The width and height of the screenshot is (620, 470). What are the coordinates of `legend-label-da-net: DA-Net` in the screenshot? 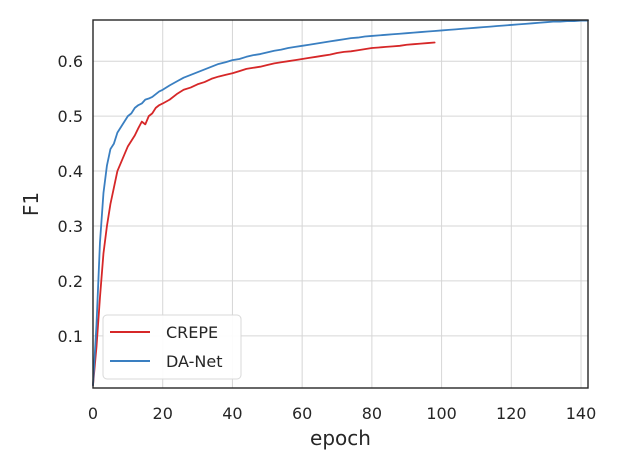 It's located at (194, 361).